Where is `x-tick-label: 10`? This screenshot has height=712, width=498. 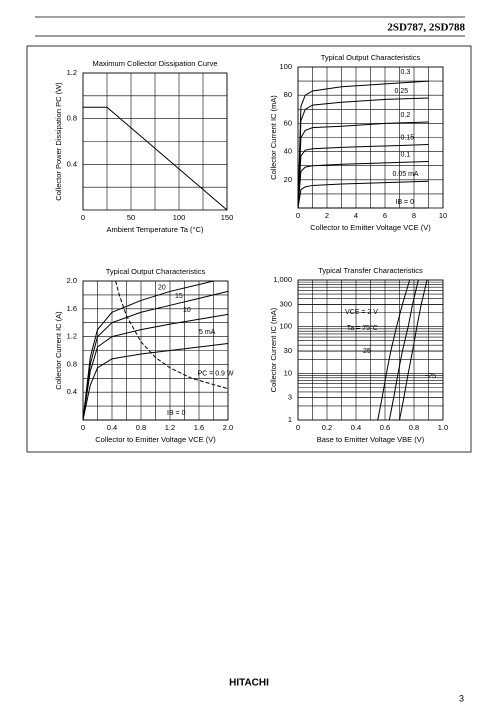
x-tick-label: 10 is located at coordinates (443, 215).